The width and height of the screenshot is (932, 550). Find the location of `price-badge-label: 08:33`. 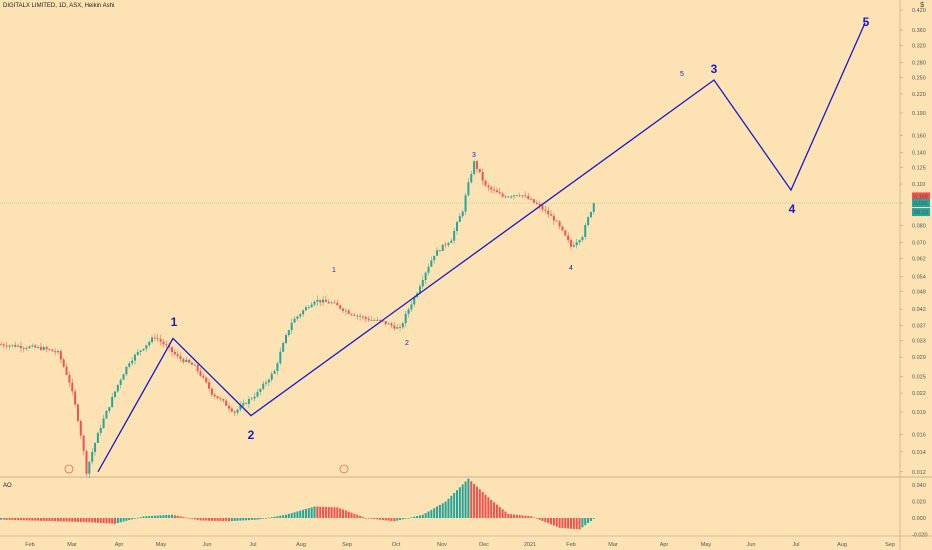

price-badge-label: 08:33 is located at coordinates (921, 213).